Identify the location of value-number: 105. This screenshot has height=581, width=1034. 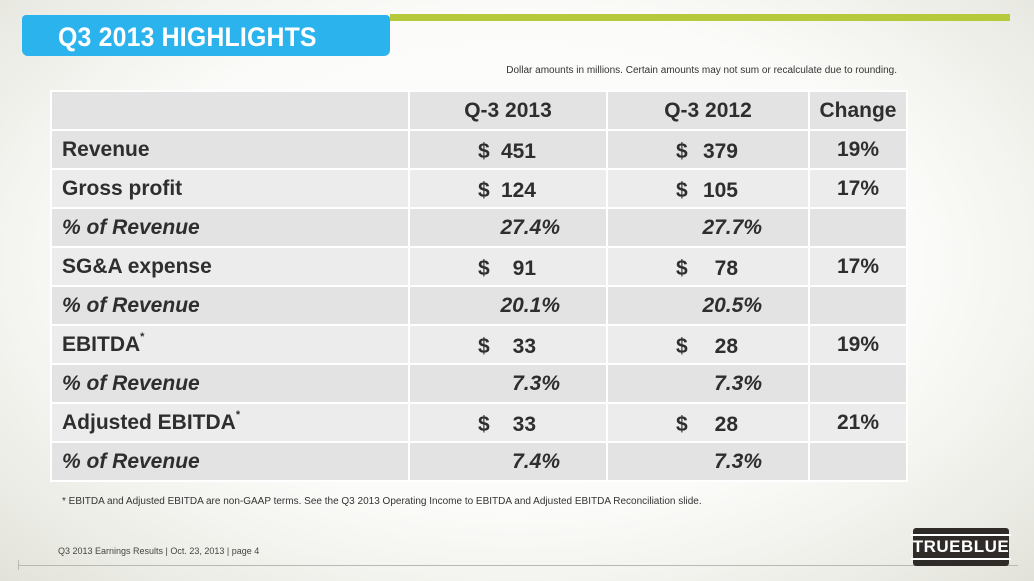
(720, 190).